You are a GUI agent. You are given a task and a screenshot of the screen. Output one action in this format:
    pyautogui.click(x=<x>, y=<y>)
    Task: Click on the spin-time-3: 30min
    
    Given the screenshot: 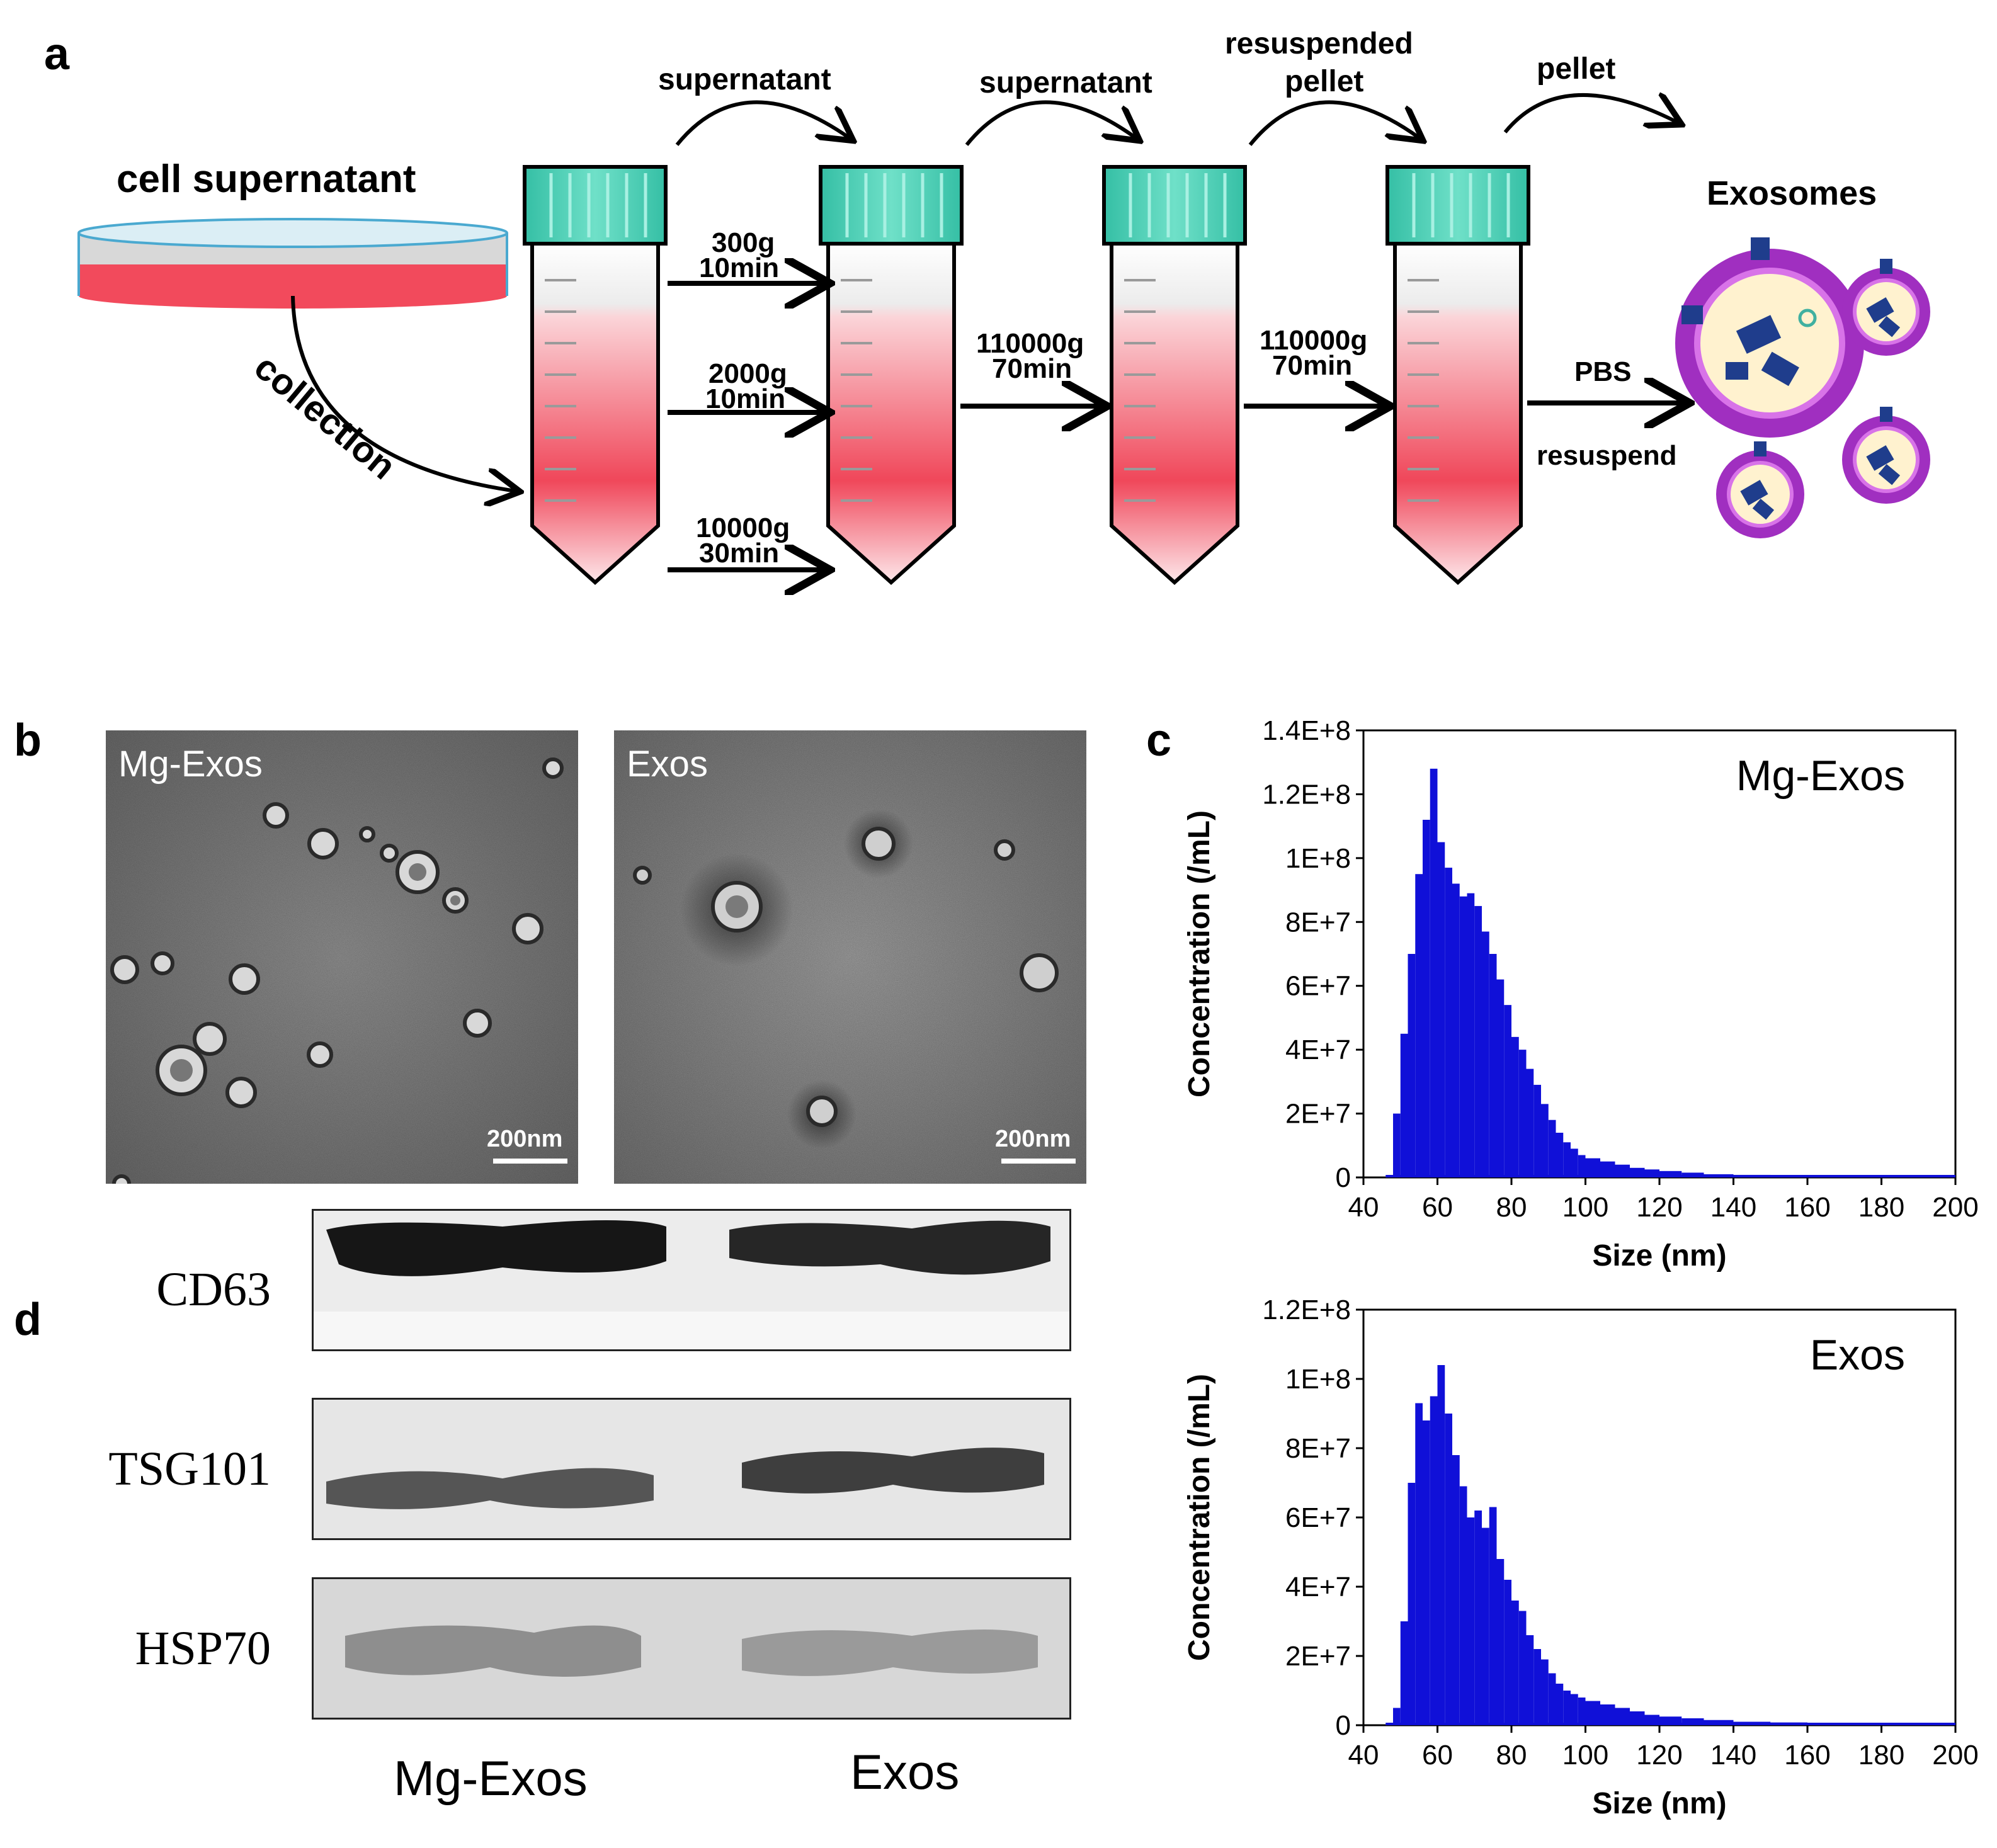 What is the action you would take?
    pyautogui.click(x=739, y=553)
    